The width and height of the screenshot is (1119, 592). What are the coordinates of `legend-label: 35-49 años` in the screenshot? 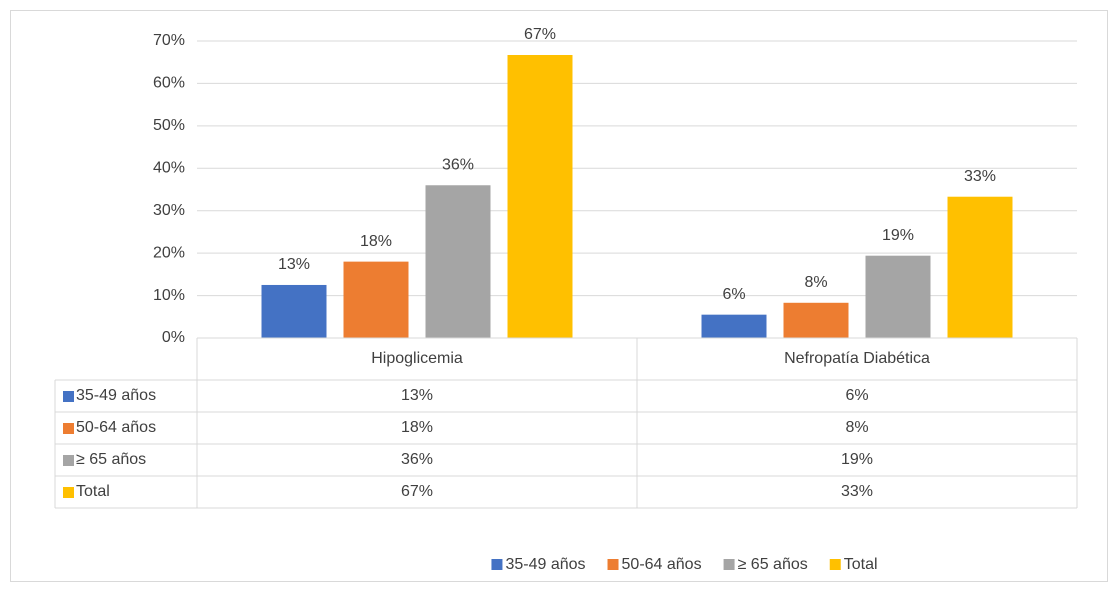 It's located at (545, 564).